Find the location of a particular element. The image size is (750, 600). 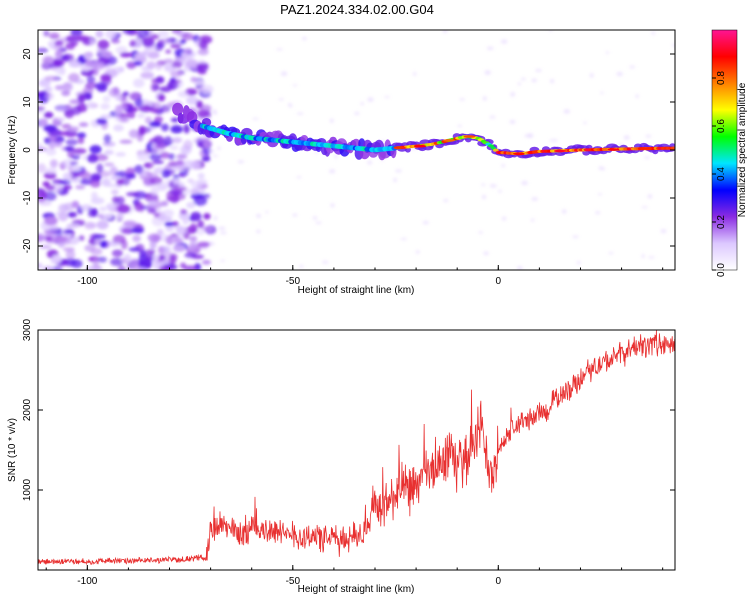

ridge-core is located at coordinates (672, 148).